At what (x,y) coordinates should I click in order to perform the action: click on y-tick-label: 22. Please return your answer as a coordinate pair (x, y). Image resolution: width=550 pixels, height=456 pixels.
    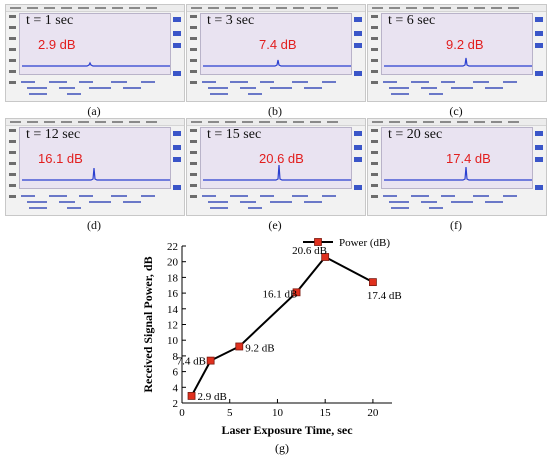
    Looking at the image, I should click on (172, 247).